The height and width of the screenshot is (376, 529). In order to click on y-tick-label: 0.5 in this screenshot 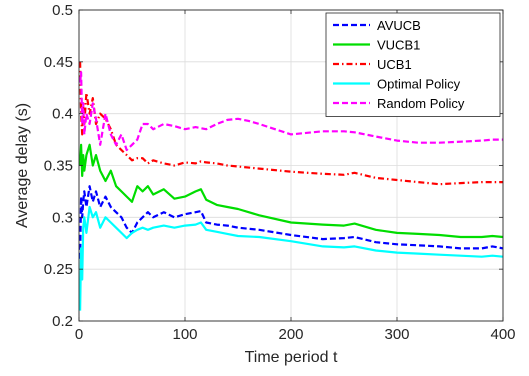, I will do `click(62, 10)`.